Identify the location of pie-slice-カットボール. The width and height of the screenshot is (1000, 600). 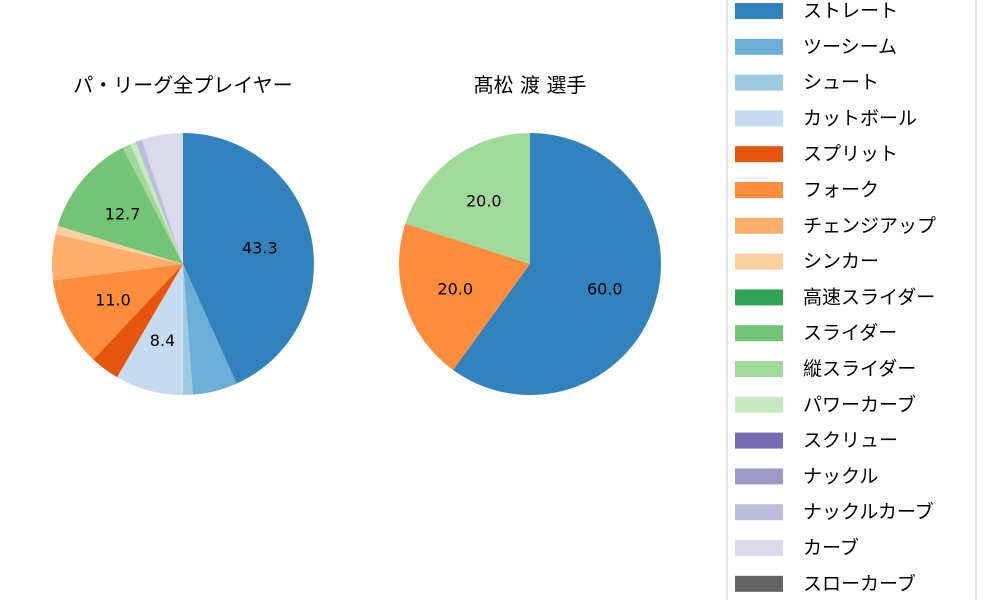
(150, 329).